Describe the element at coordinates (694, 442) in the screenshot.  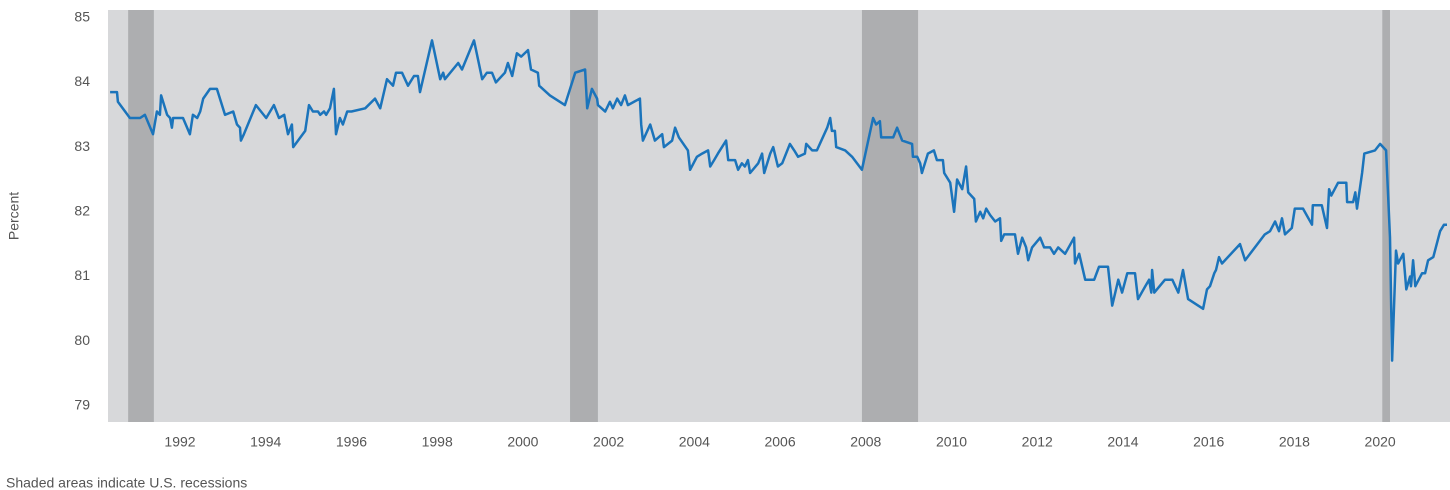
I see `x-tick-label: 2004` at that location.